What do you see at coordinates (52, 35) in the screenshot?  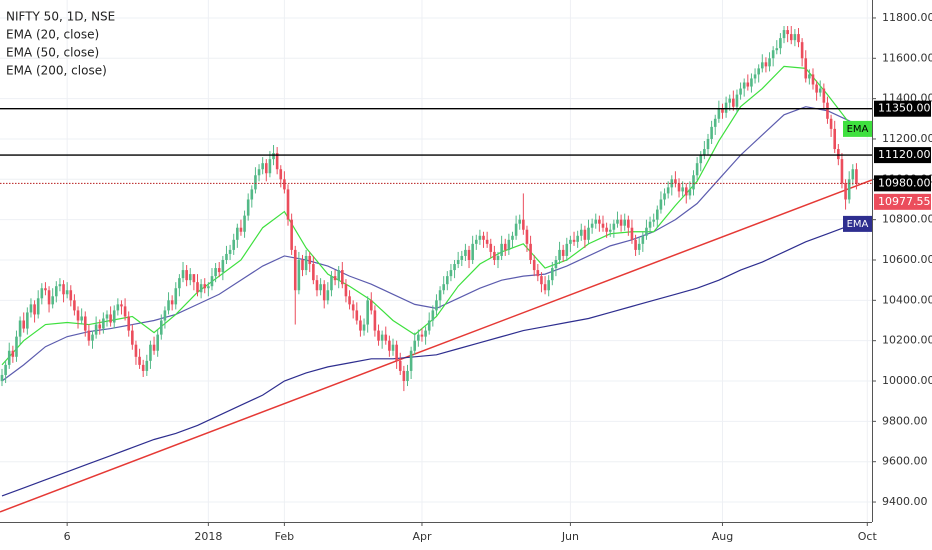 I see `legend-entry: EMA (20, close)` at bounding box center [52, 35].